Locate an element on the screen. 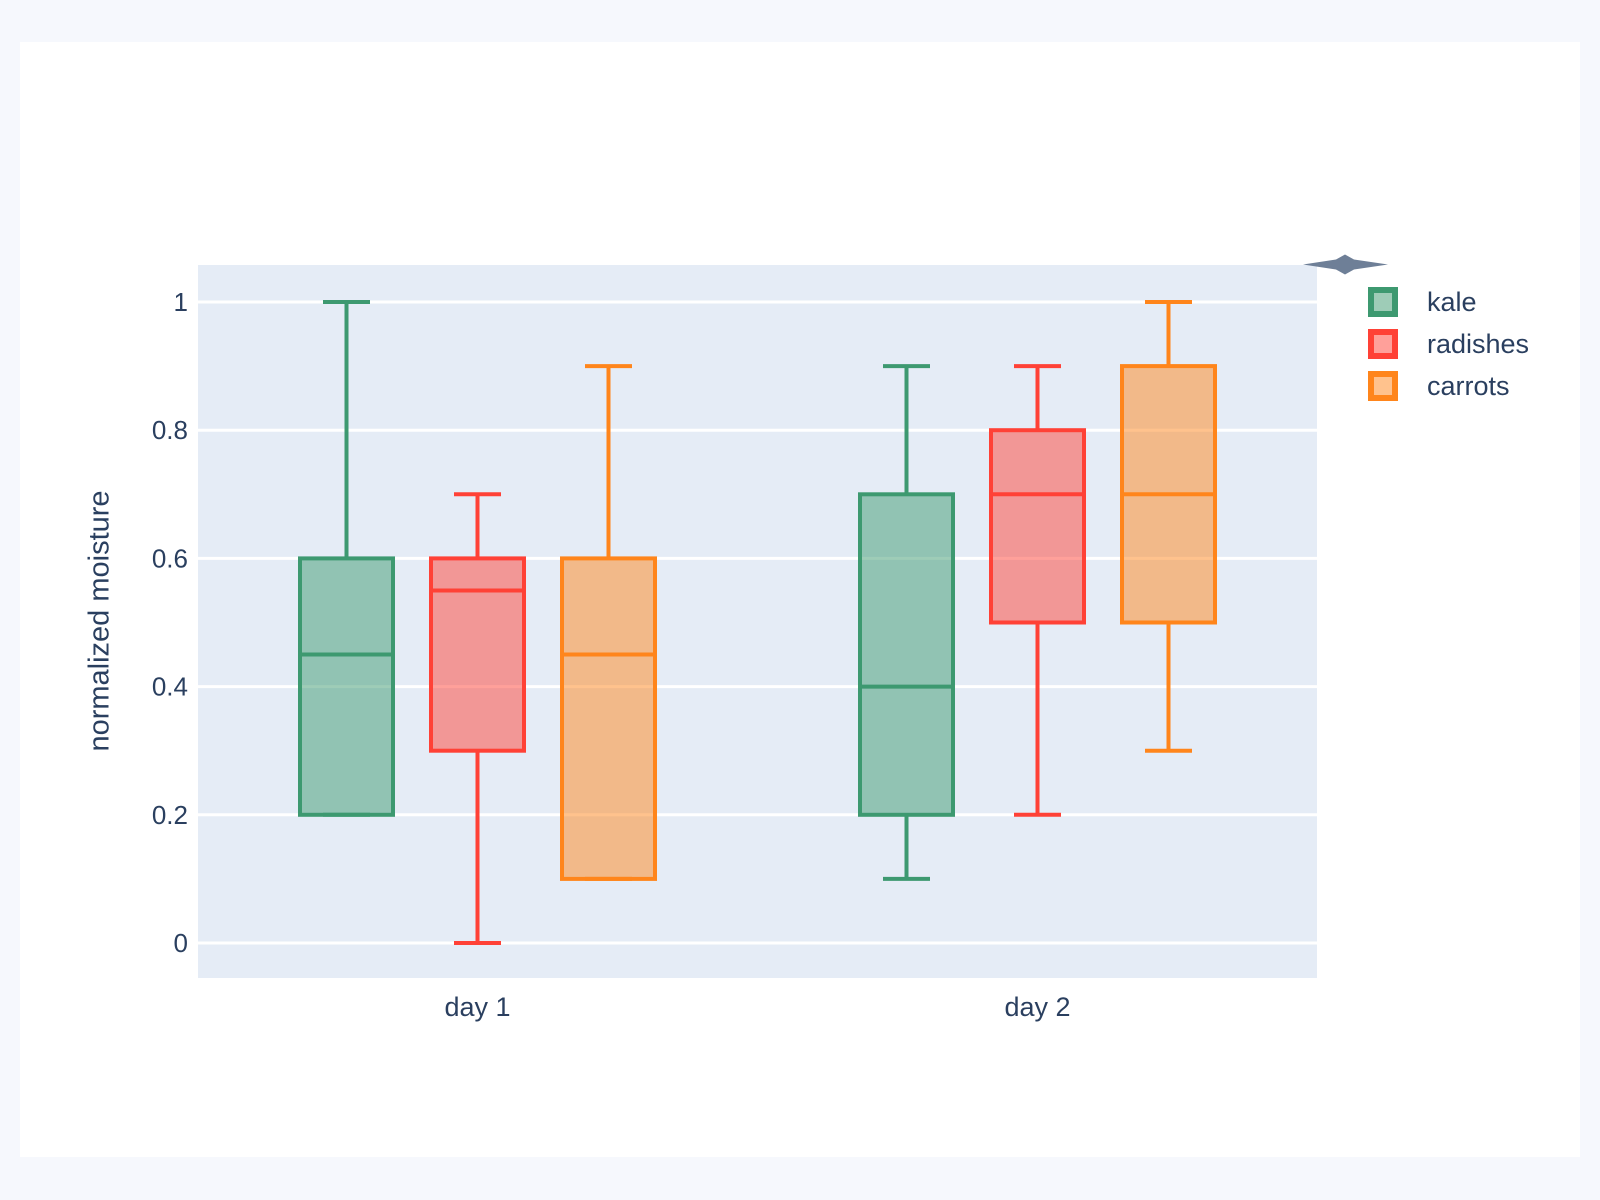 The width and height of the screenshot is (1600, 1200). legend-swatch-carrots is located at coordinates (1383, 386).